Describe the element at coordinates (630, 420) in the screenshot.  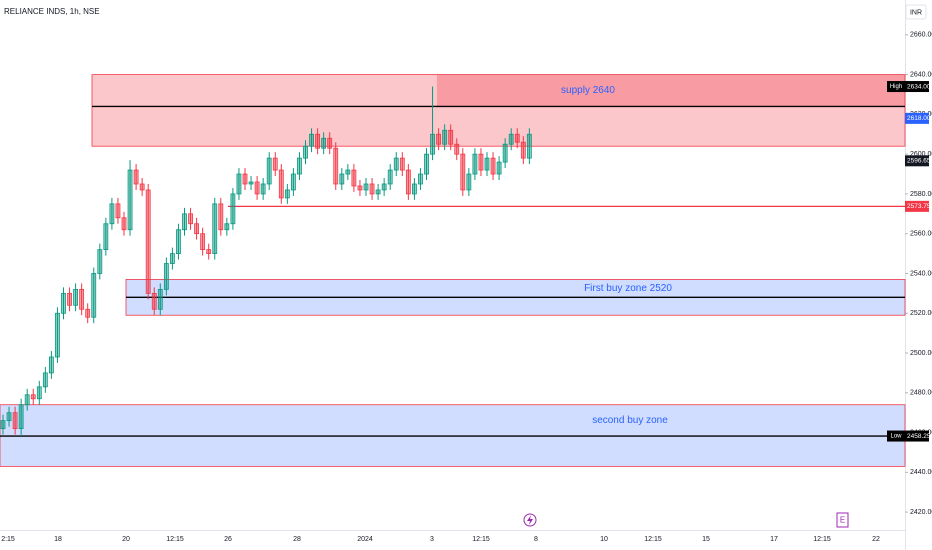
I see `zone-label: second buy zone` at that location.